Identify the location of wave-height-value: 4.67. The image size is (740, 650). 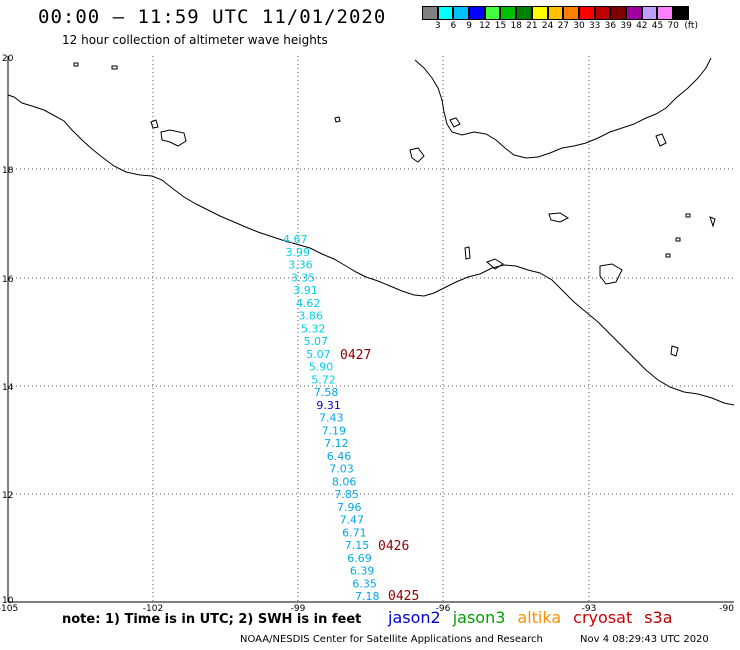
(295, 239).